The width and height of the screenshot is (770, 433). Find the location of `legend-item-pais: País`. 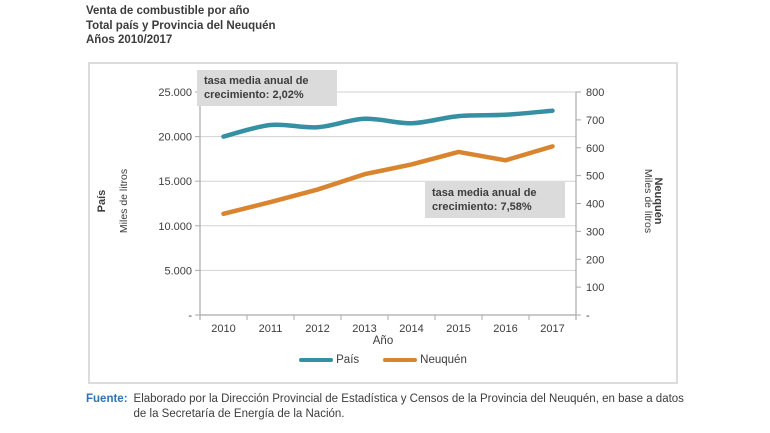

legend-item-pais: País is located at coordinates (329, 360).